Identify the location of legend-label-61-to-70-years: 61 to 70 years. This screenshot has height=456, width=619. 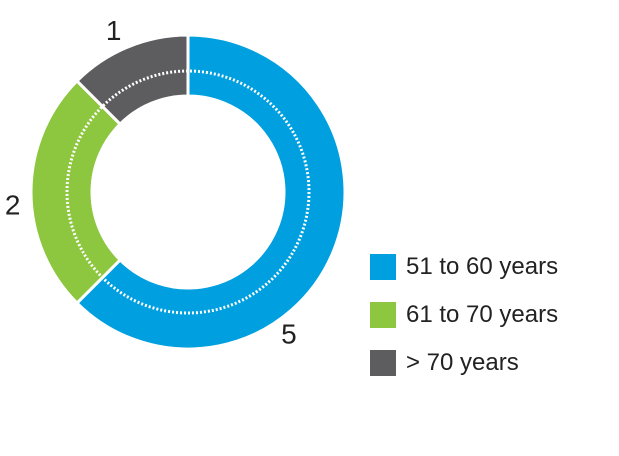
(482, 314).